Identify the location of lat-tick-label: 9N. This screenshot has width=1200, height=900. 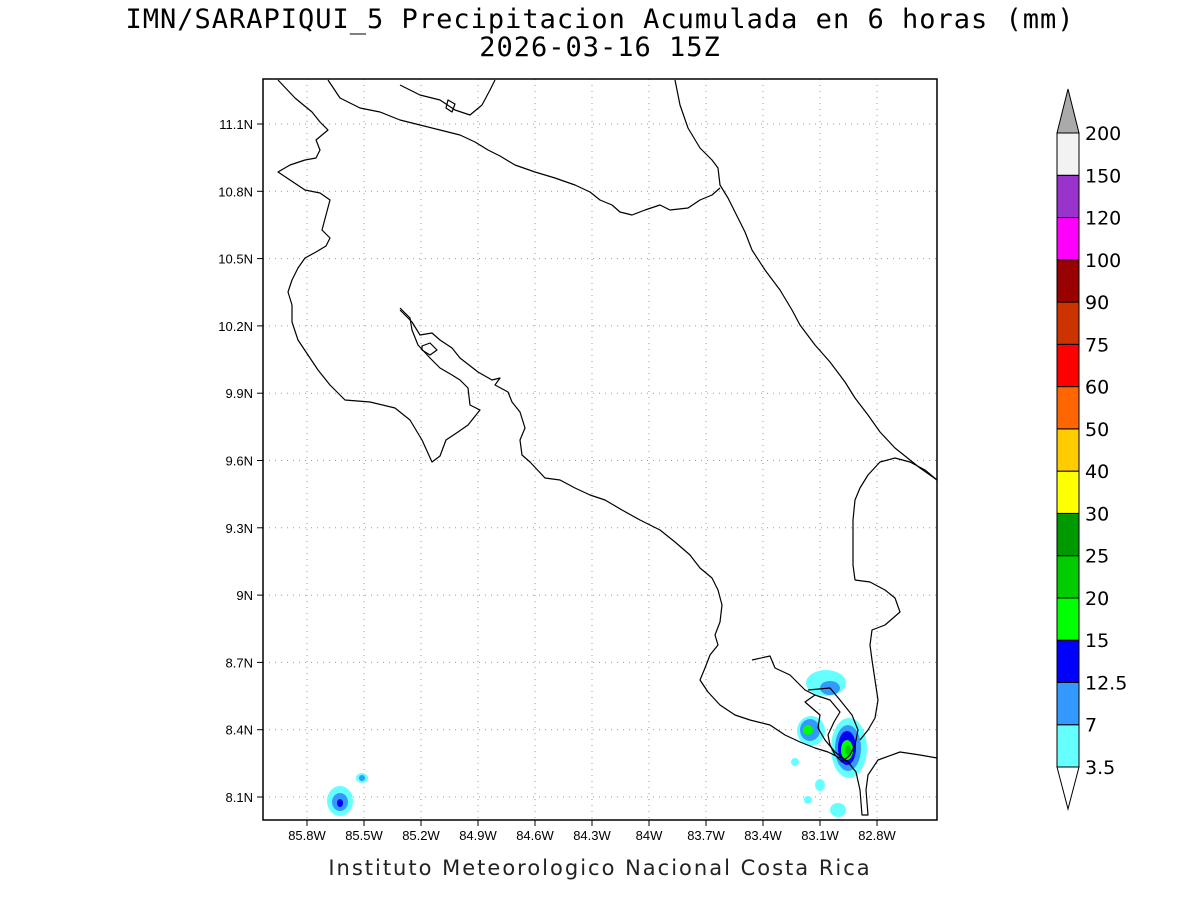
(244, 595).